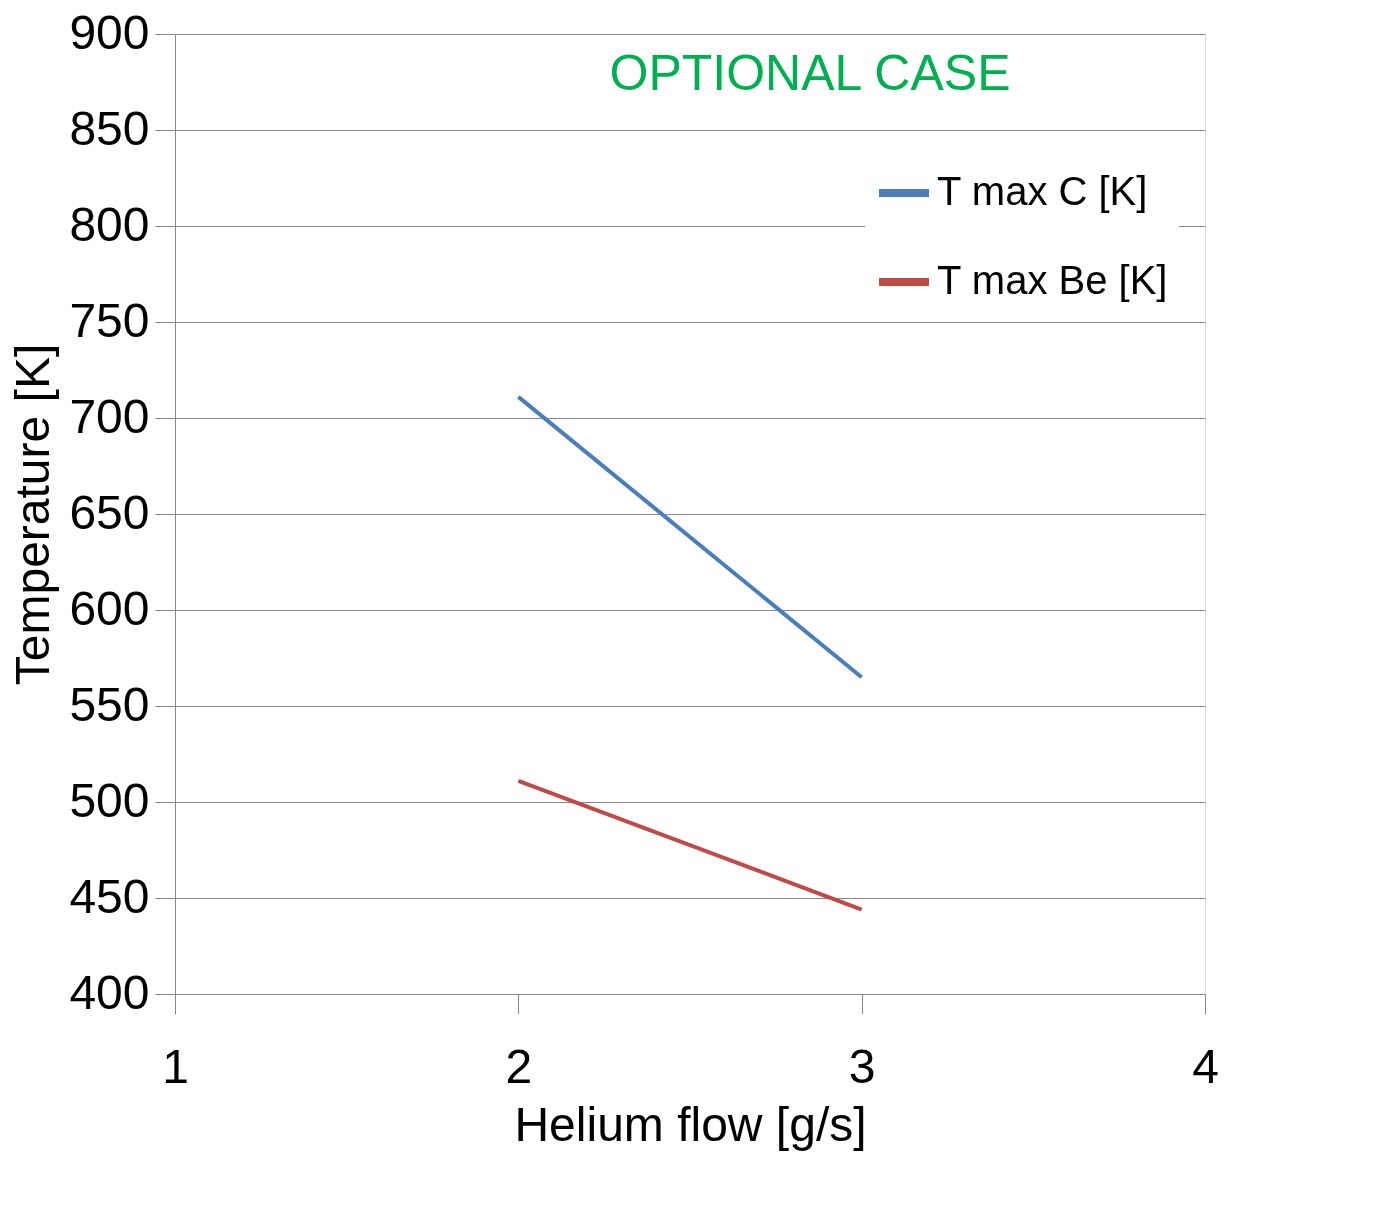 The height and width of the screenshot is (1225, 1400). Describe the element at coordinates (109, 800) in the screenshot. I see `y-tick-label: 500` at that location.